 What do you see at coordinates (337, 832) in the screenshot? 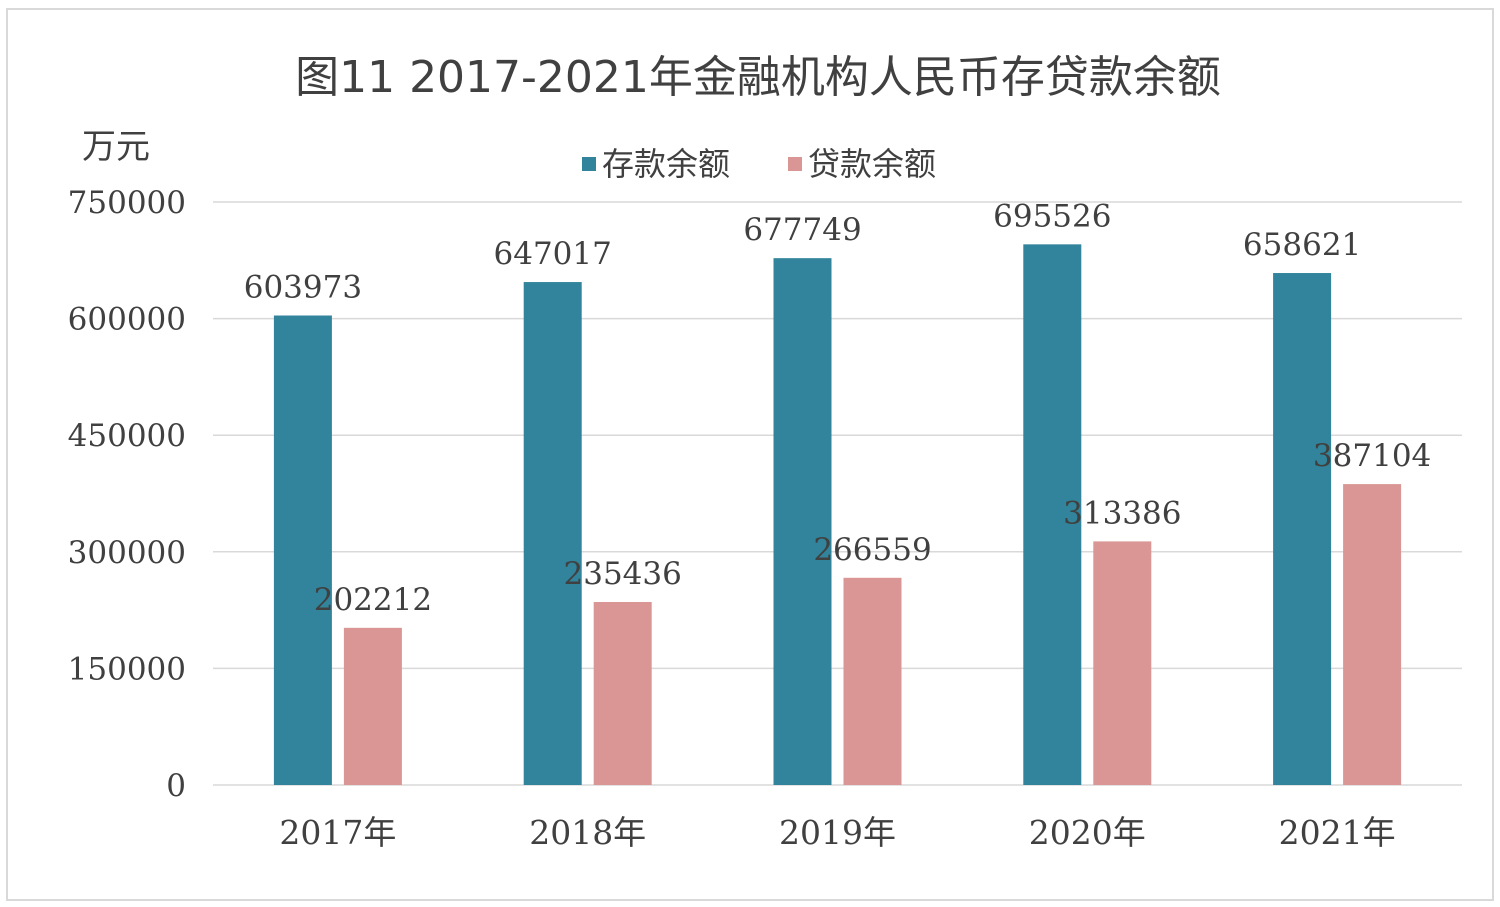
I see `x-tick-label: 2017年` at bounding box center [337, 832].